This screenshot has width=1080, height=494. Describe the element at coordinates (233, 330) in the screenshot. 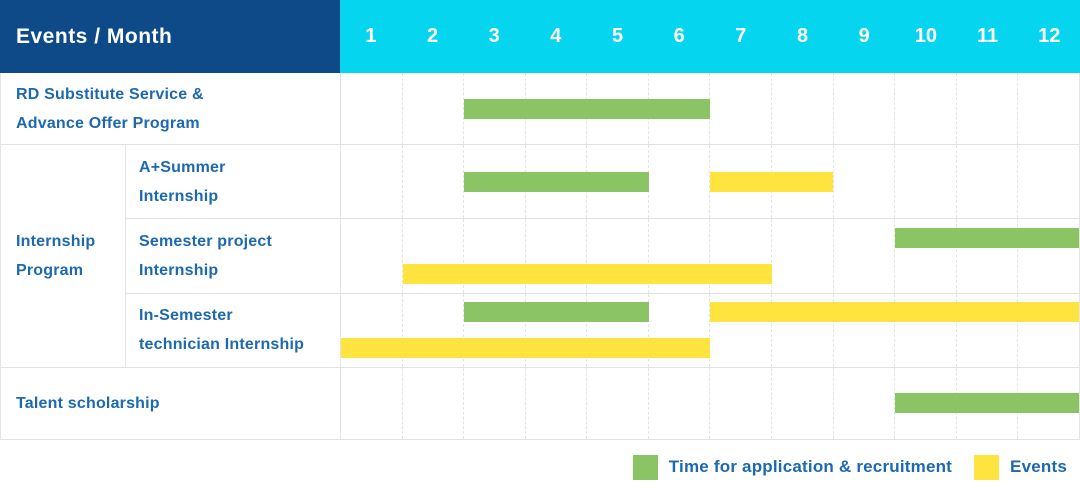

I see `sub-label-cell-in-semester-technician-internship: In-Semester technician Internship` at that location.